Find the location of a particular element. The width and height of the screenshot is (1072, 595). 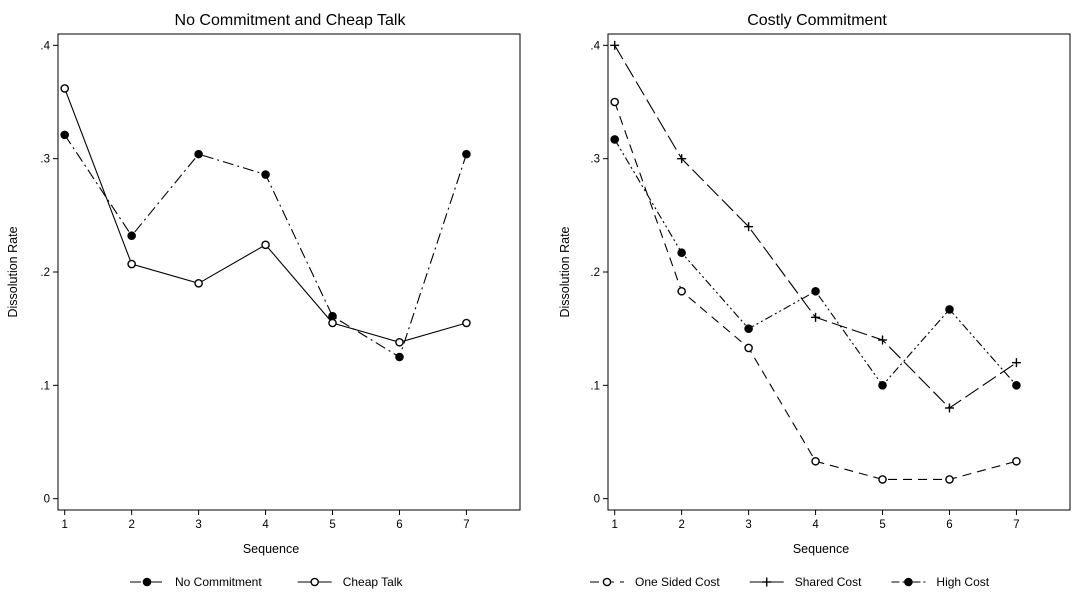

chart-title: No Commitment and Cheap Talk is located at coordinates (291, 20).